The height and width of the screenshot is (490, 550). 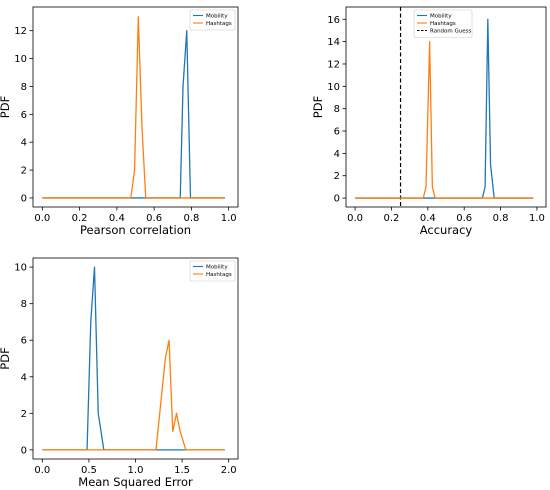 I want to click on x-axis-label: Pearson correlation, so click(x=135, y=230).